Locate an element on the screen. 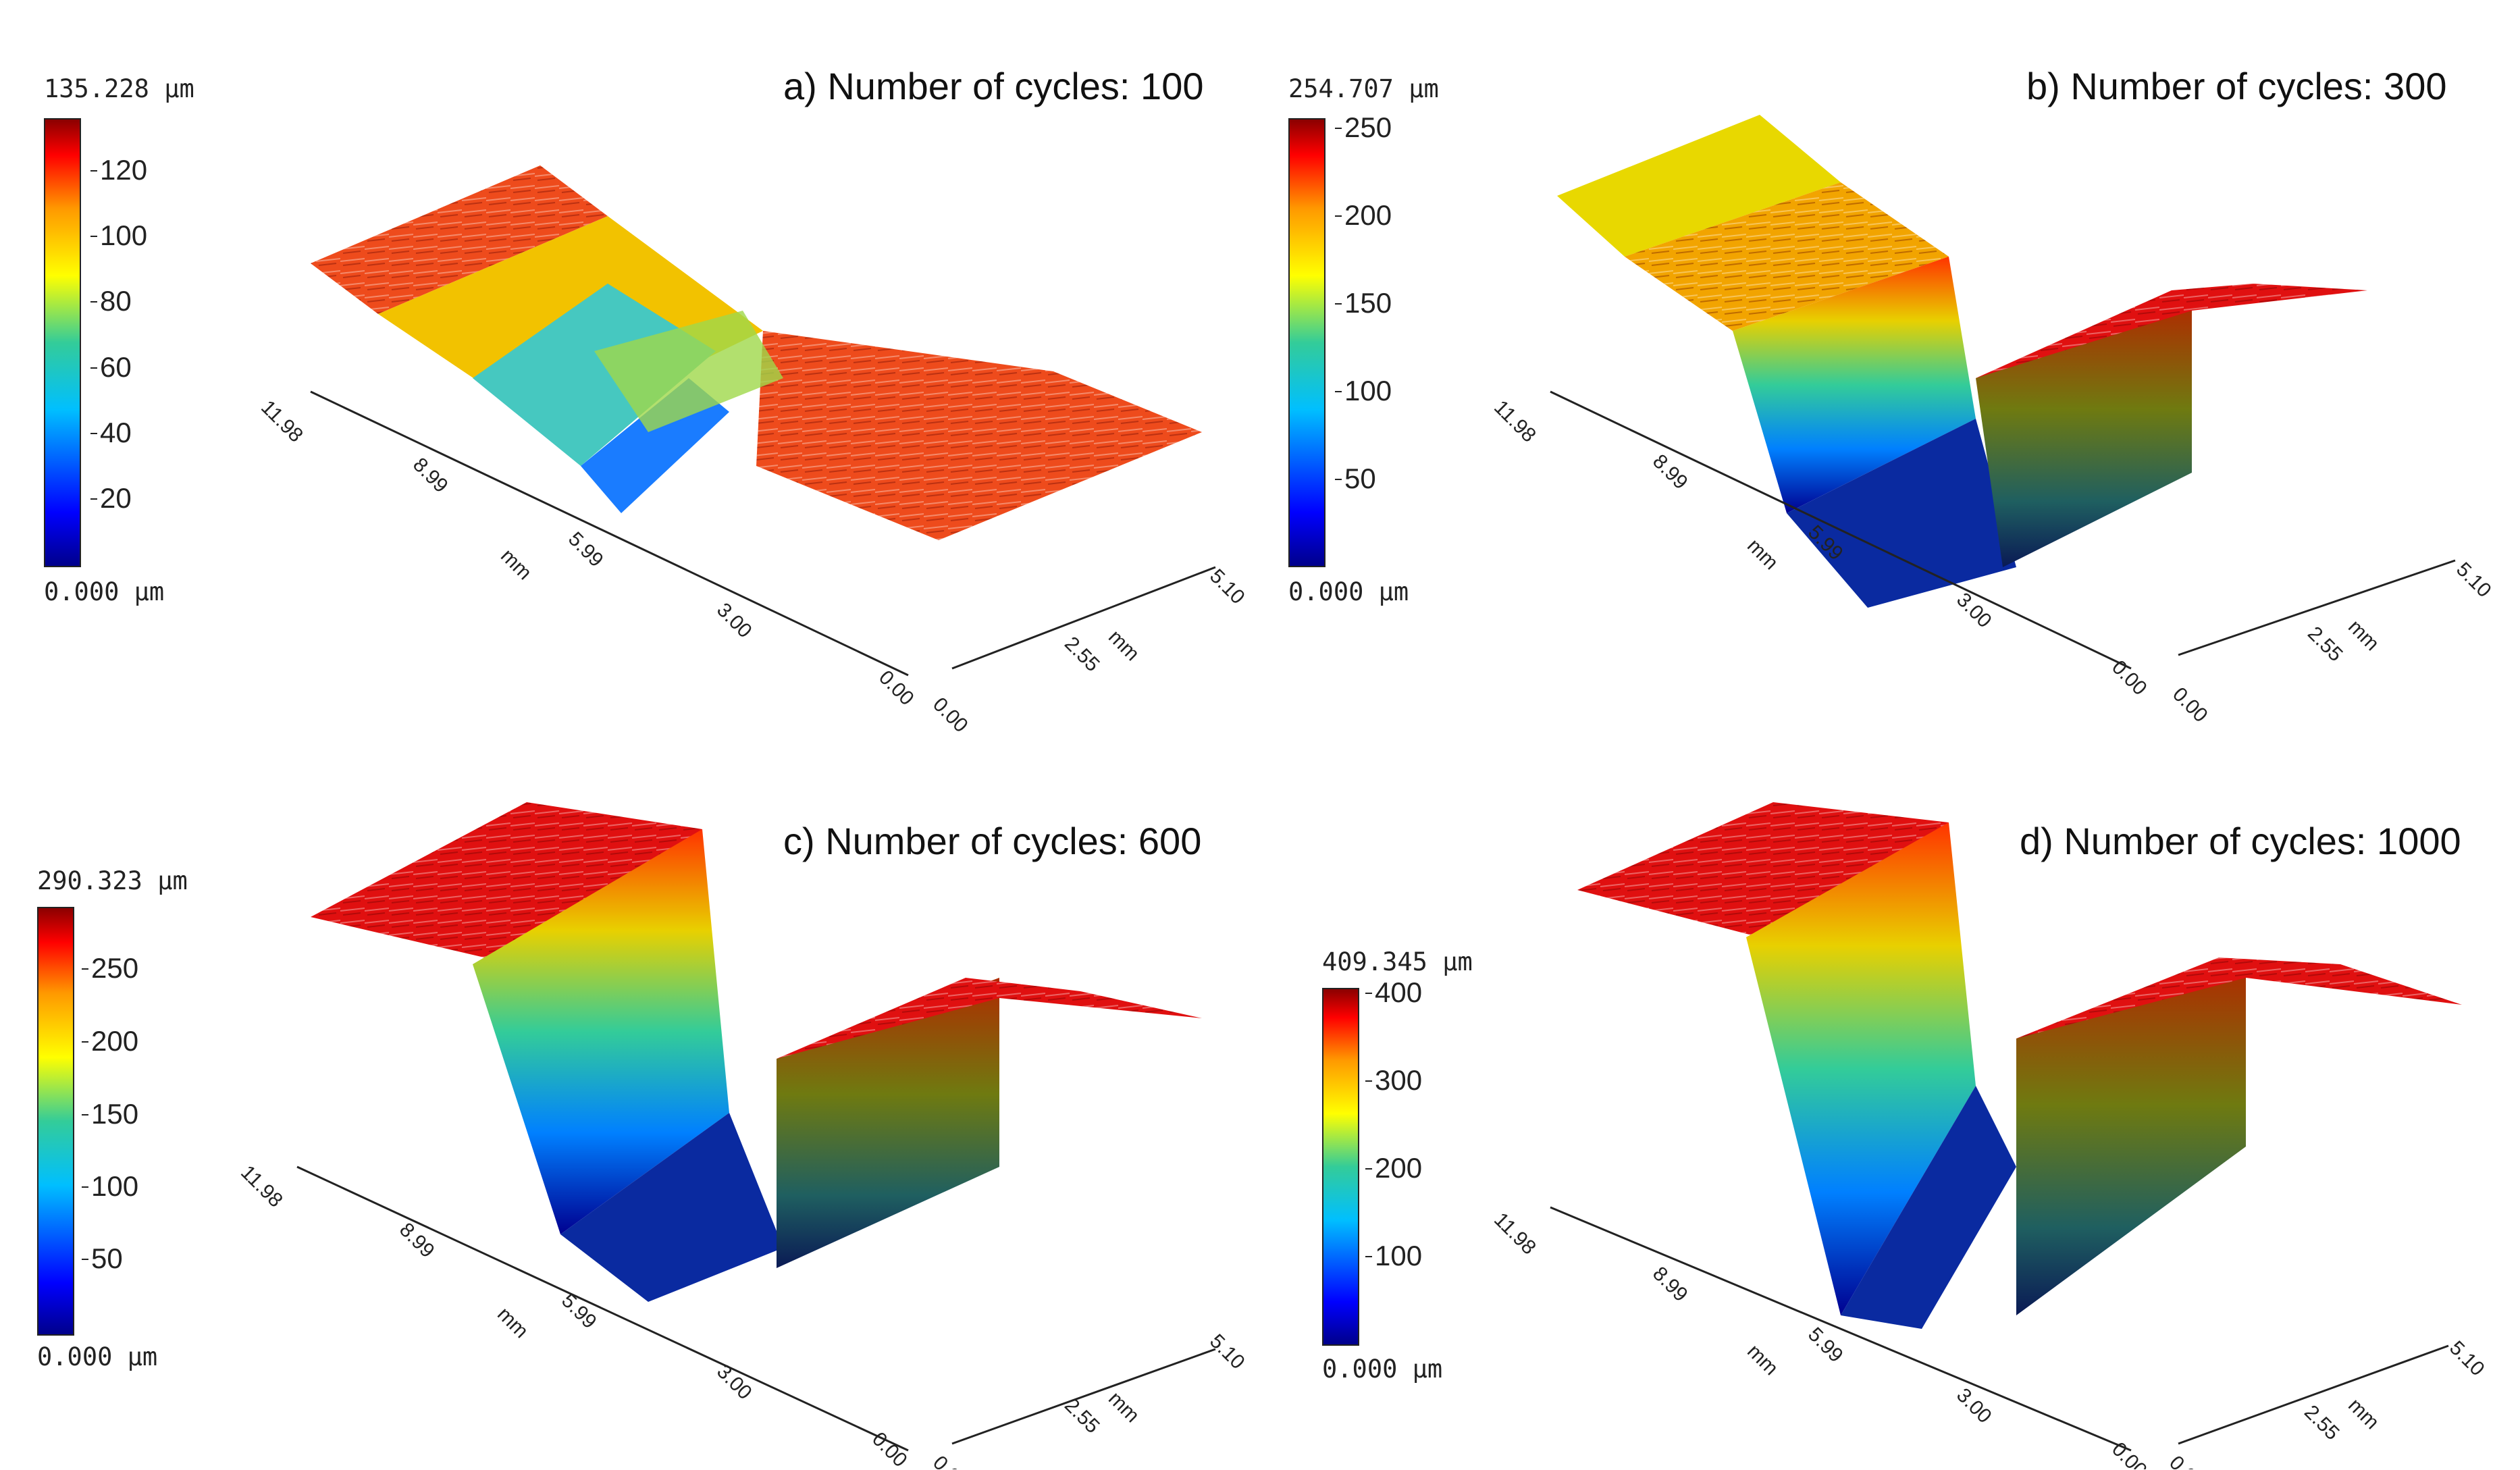 The width and height of the screenshot is (2520, 1470). colorbar-min-d: 0.000 µm is located at coordinates (1382, 1370).